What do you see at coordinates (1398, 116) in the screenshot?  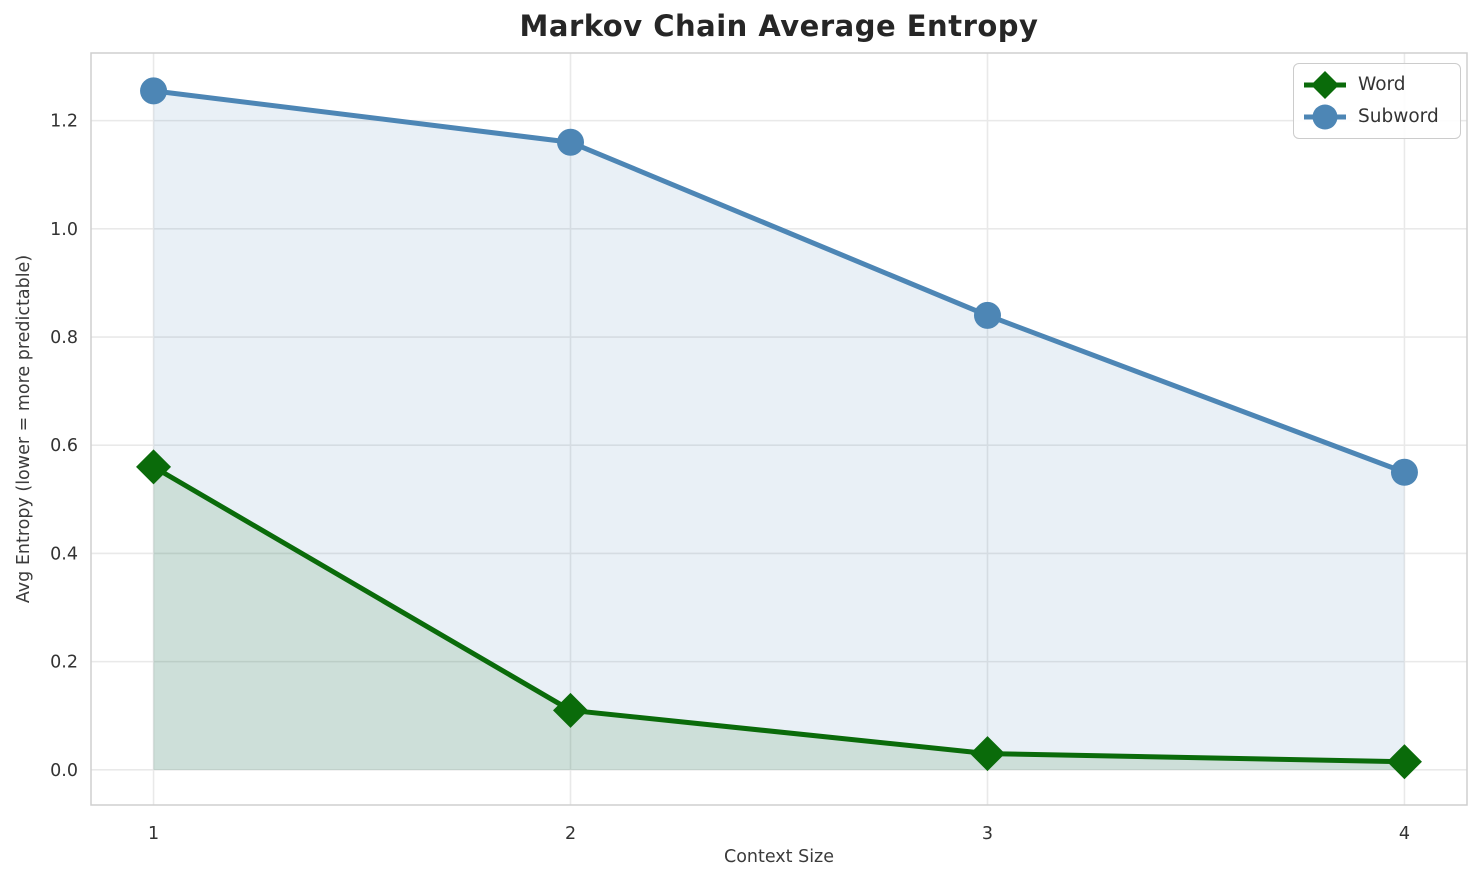 I see `legend-label-subword: Subword` at bounding box center [1398, 116].